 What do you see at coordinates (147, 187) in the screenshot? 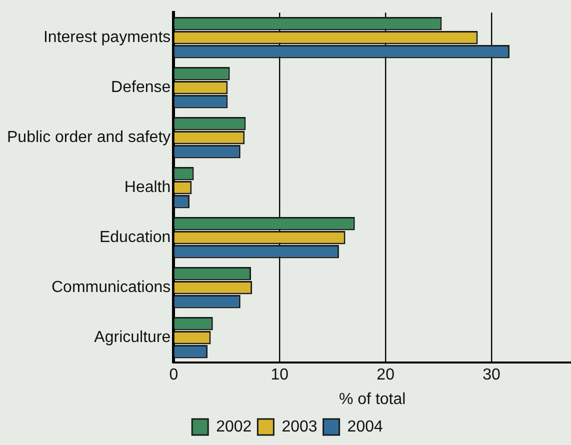
I see `y-tick-label: Health` at bounding box center [147, 187].